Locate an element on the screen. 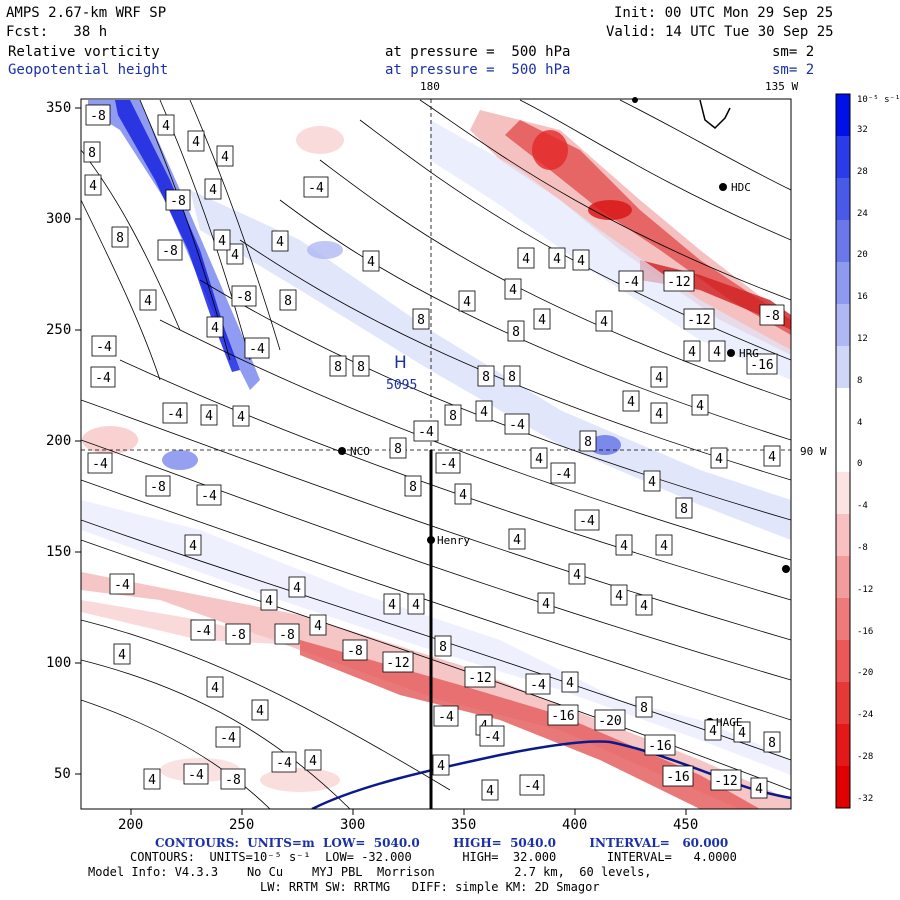  lon-label-90w: 90 W is located at coordinates (813, 451).